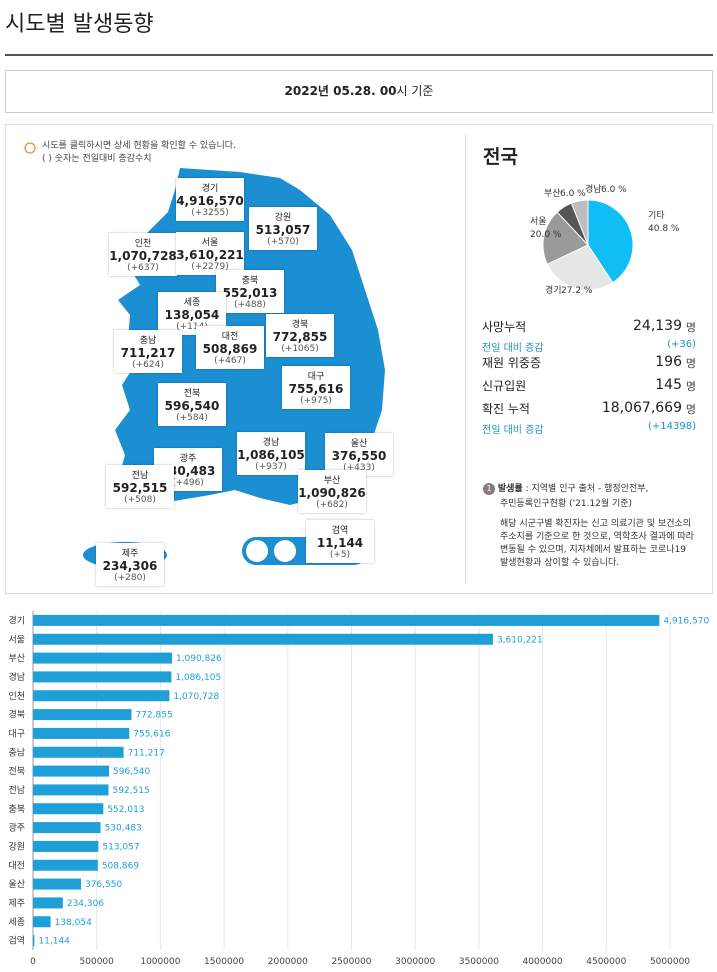 The width and height of the screenshot is (717, 972). I want to click on stat-label: 재원 위중증, so click(512, 363).